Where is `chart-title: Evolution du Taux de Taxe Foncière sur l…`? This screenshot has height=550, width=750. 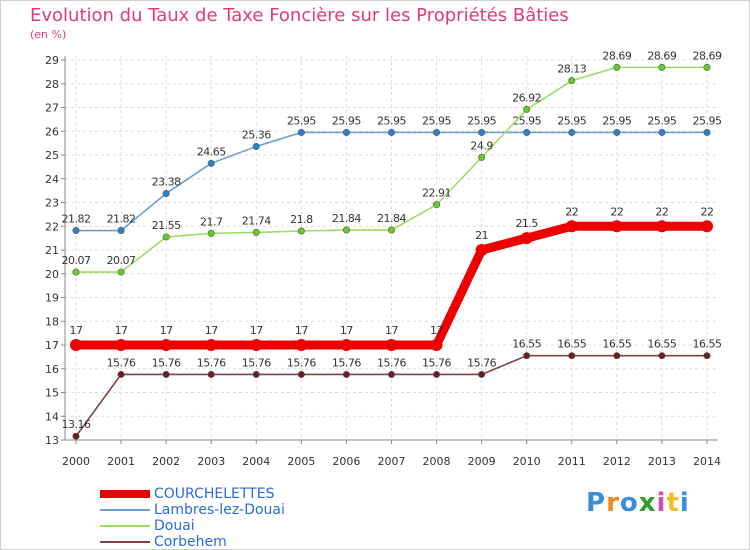 chart-title: Evolution du Taux de Taxe Foncière sur l… is located at coordinates (299, 15).